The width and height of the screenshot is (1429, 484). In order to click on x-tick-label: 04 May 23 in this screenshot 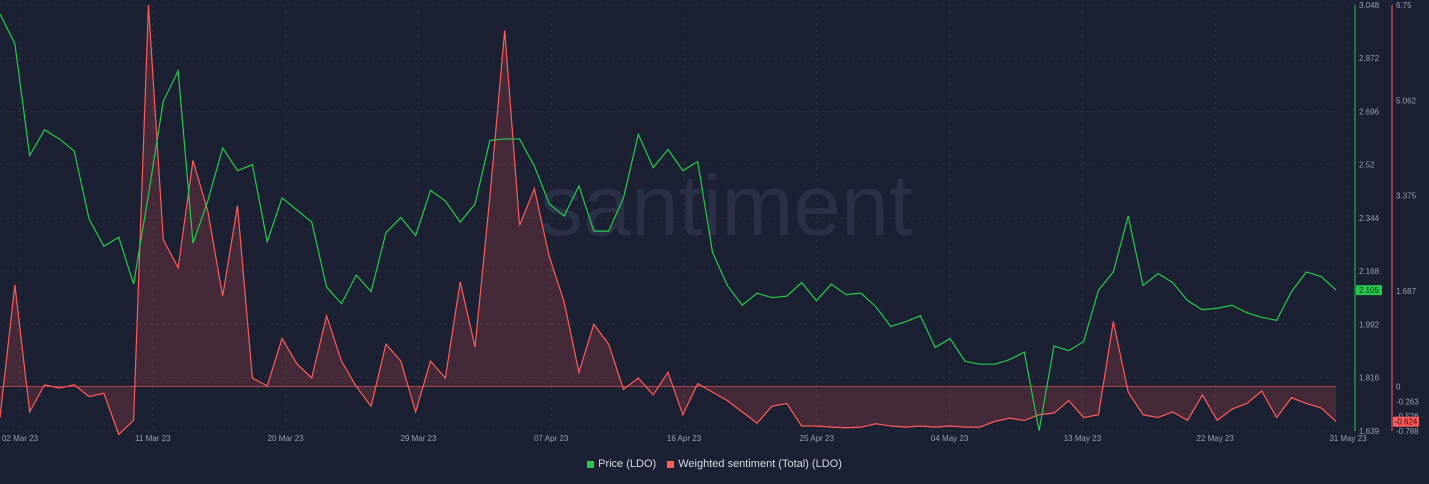, I will do `click(950, 438)`.